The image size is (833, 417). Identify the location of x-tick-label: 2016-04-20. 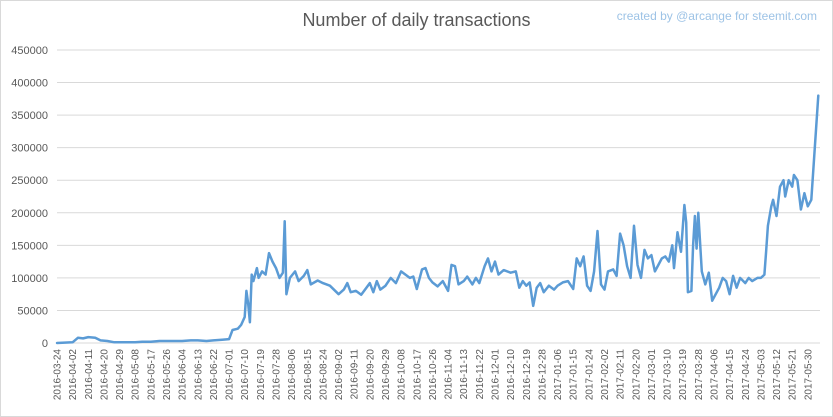
(104, 375).